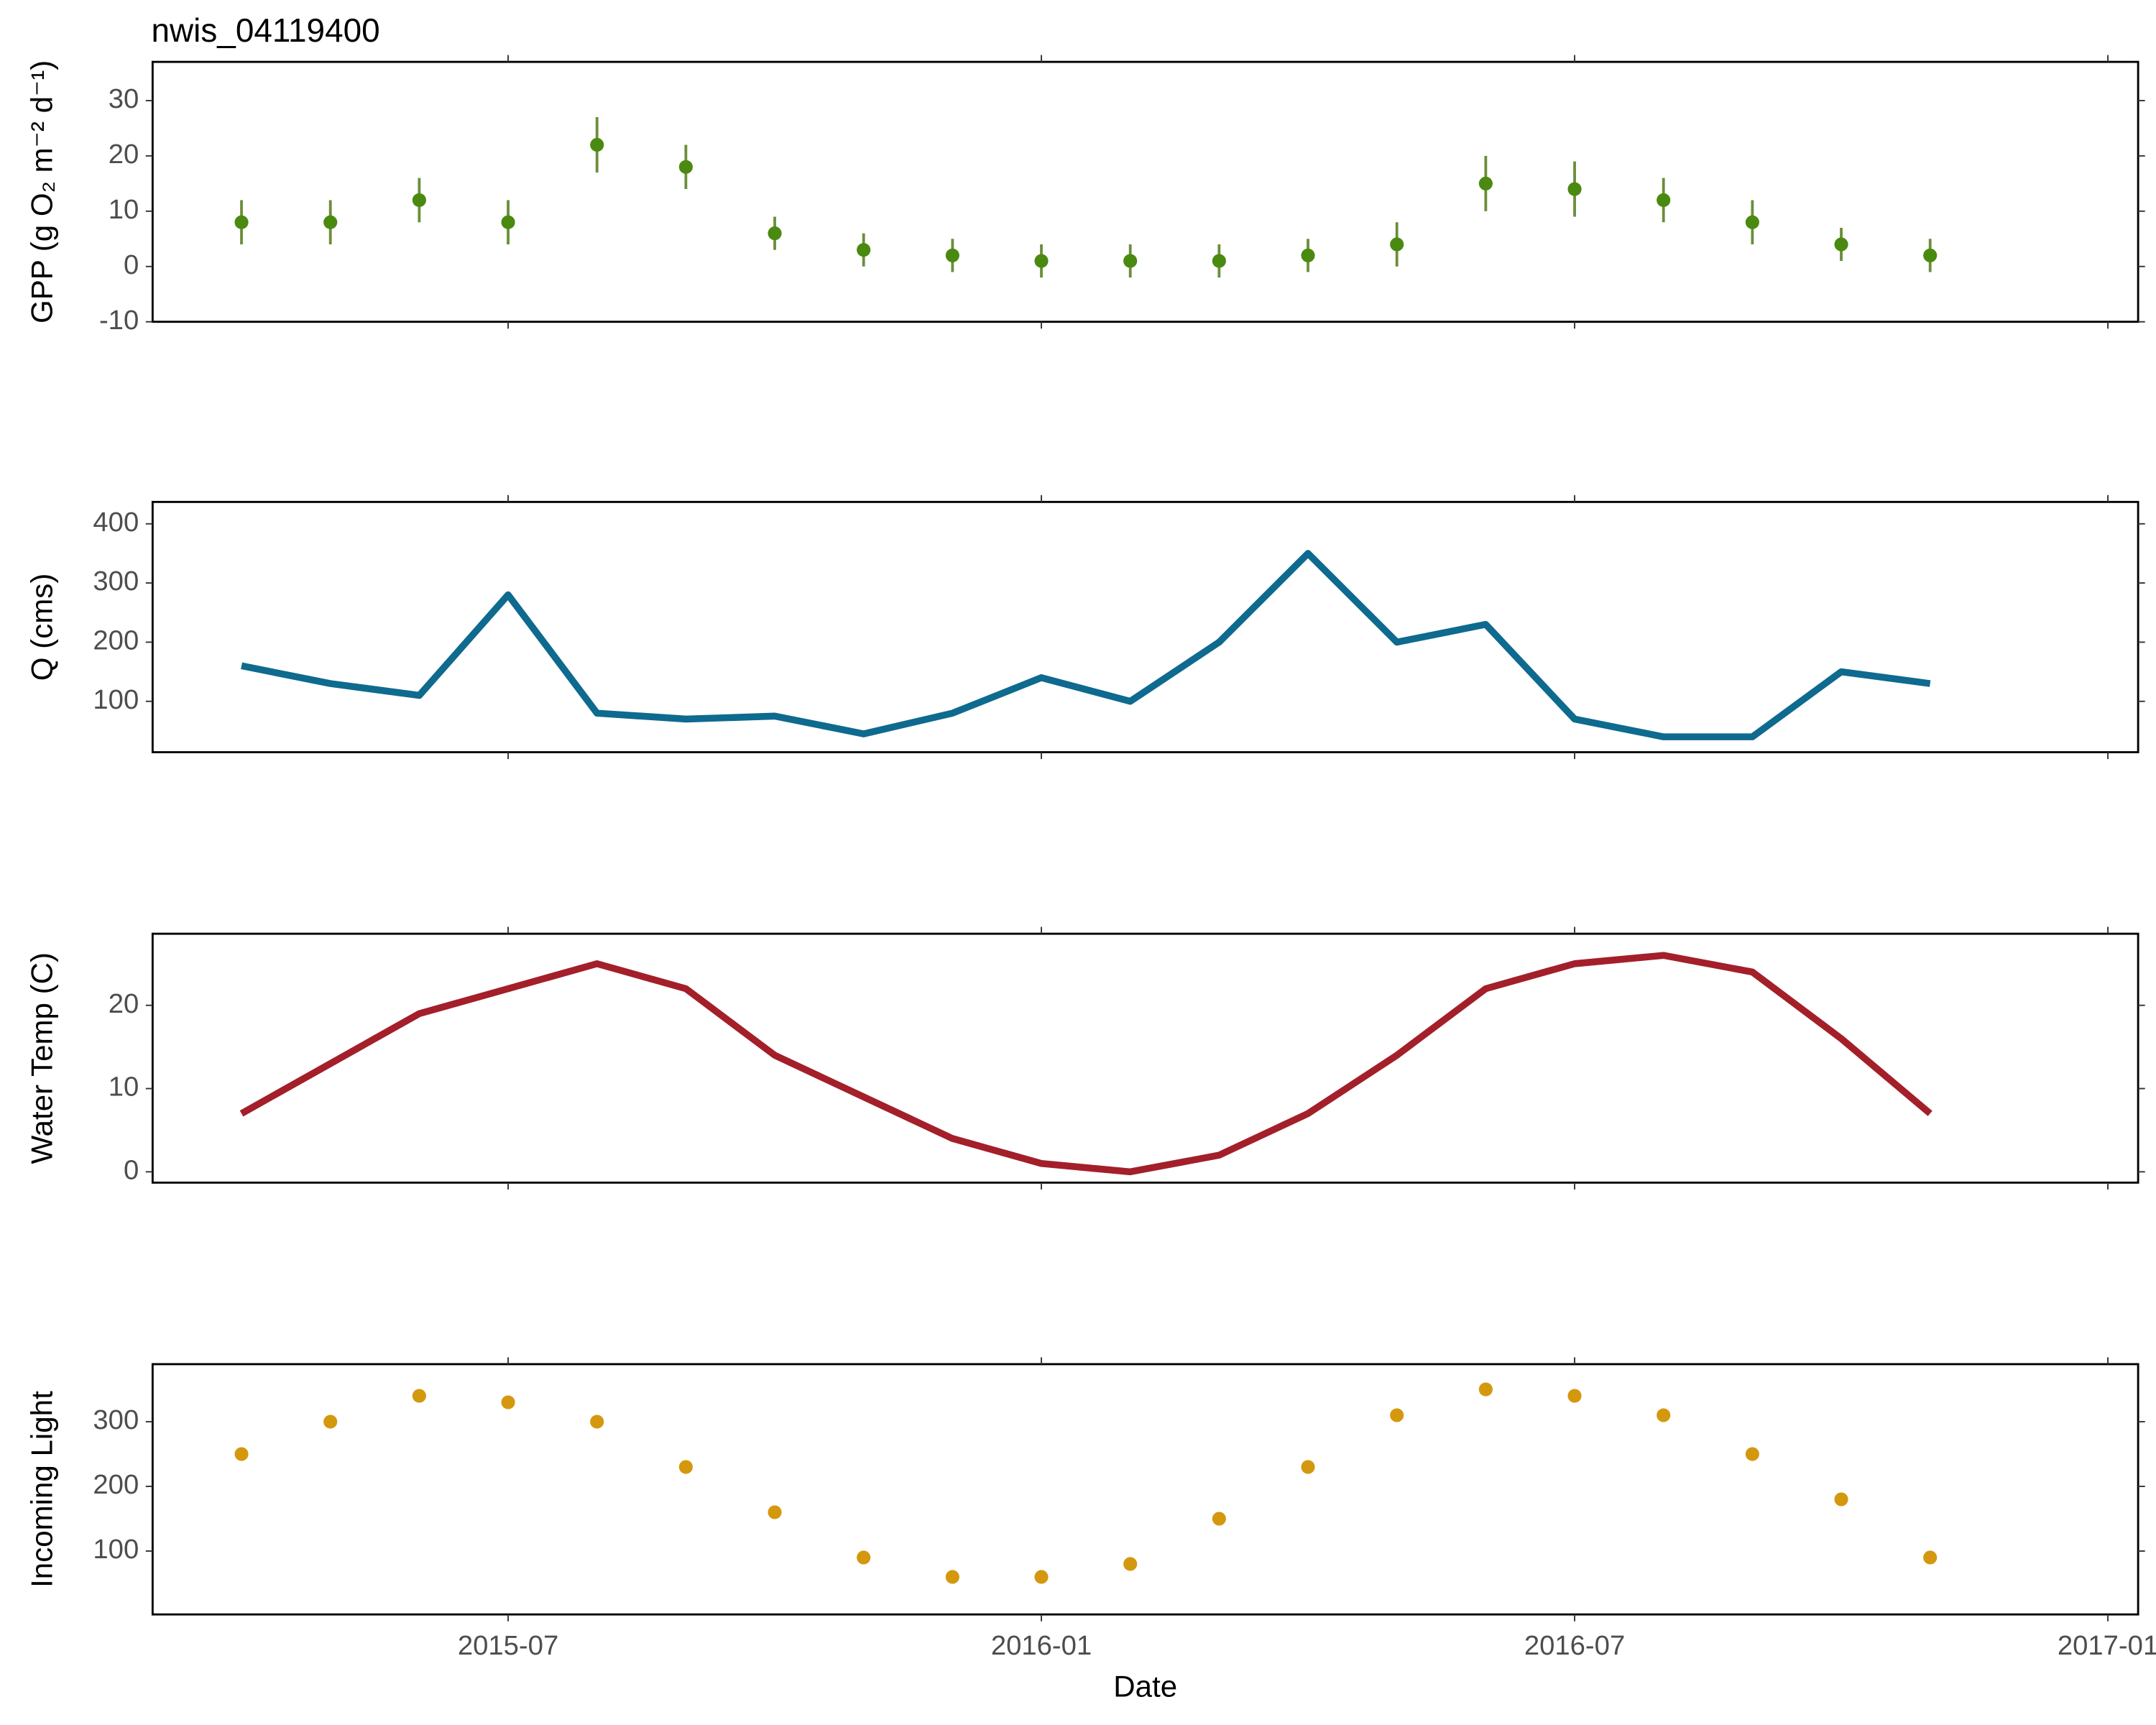 This screenshot has width=2156, height=1725. I want to click on x-tick-label: 2016-07, so click(1574, 1645).